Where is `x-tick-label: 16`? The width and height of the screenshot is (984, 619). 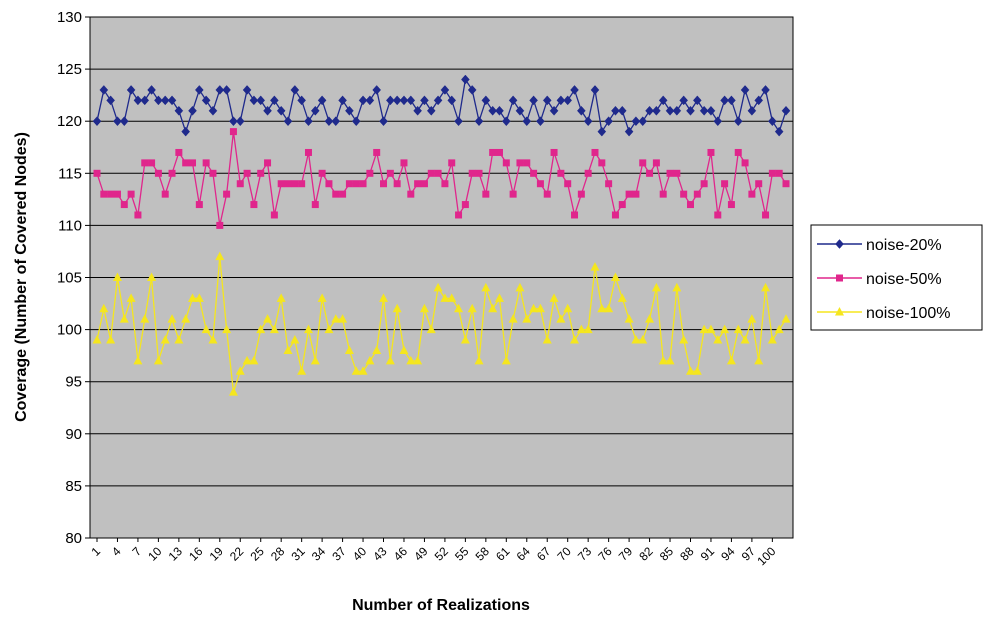 x-tick-label: 16 is located at coordinates (196, 554).